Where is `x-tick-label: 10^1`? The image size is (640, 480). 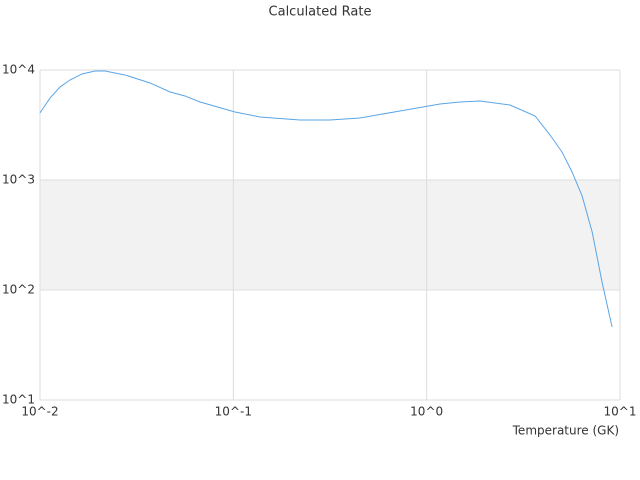
x-tick-label: 10^1 is located at coordinates (620, 412).